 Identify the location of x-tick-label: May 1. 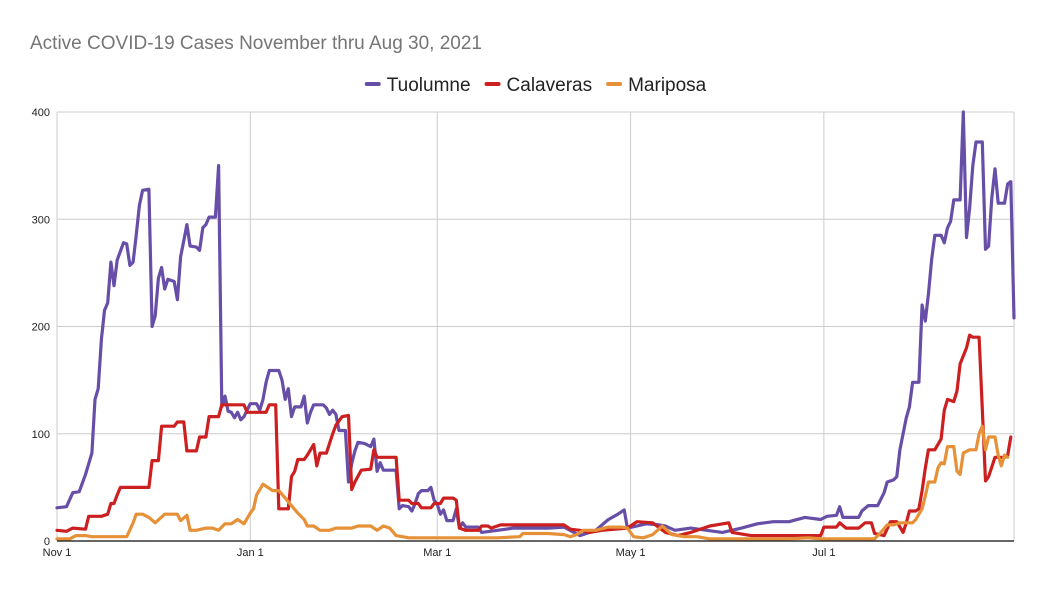
(631, 553).